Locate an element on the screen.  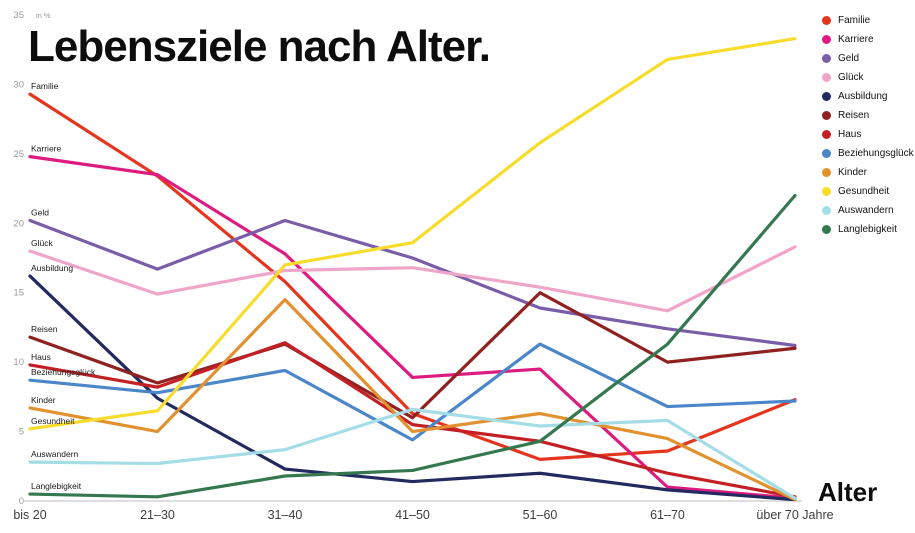
legend-item-beziehungsglueck: Beziehungsglück is located at coordinates (868, 153).